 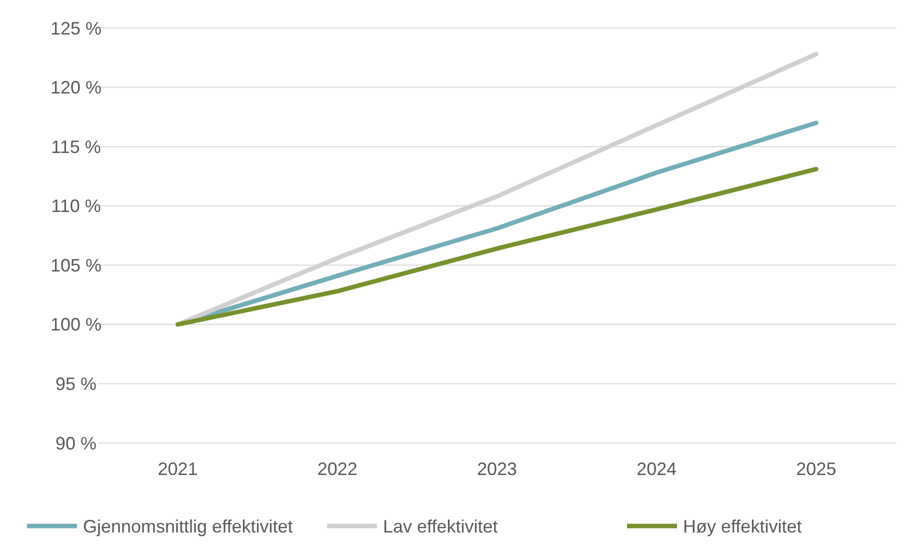 I want to click on legend-label: Høy effektivitet, so click(x=742, y=526).